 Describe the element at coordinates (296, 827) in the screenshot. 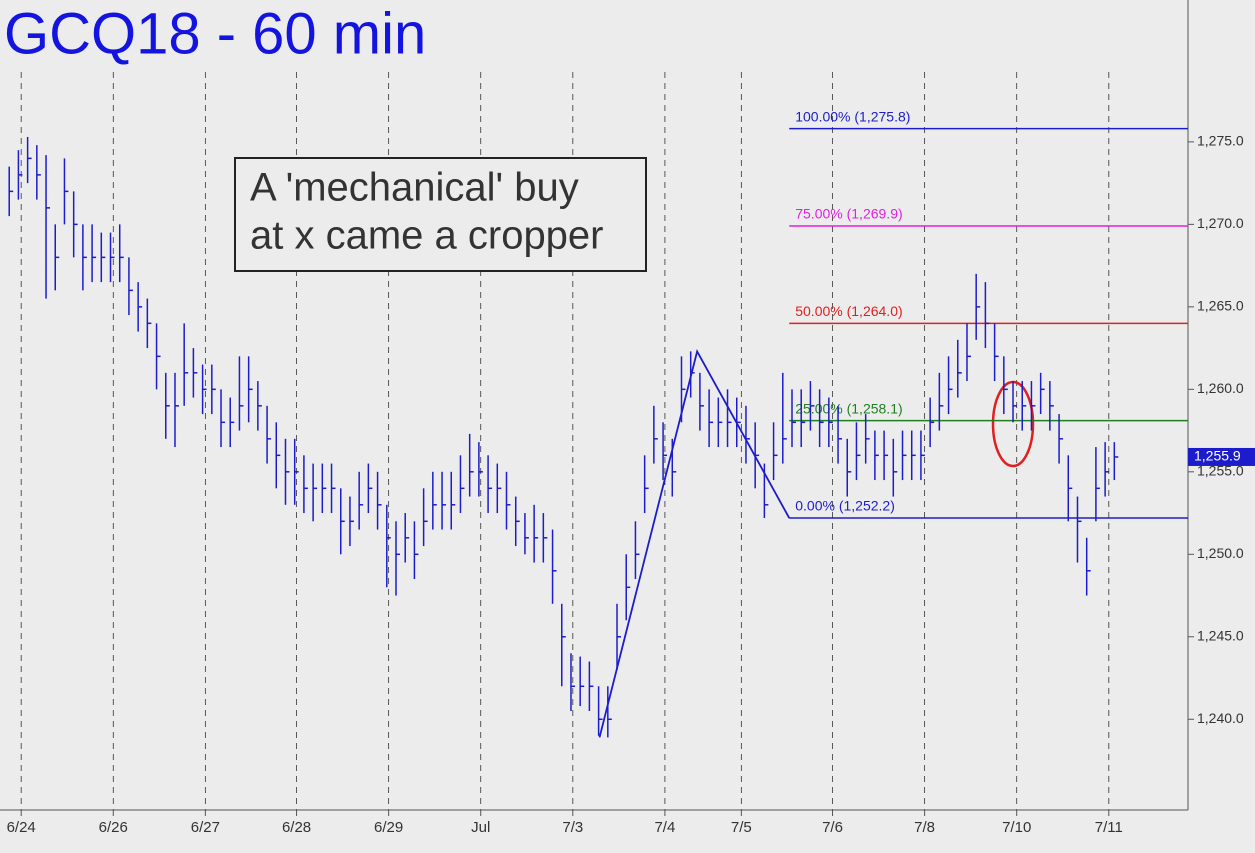

I see `x-tick-label: 6/28` at that location.